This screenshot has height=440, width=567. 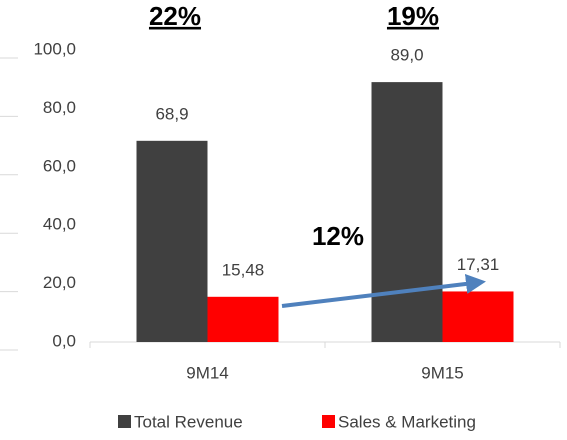 I want to click on x-tick-label: 9M14, so click(x=207, y=372).